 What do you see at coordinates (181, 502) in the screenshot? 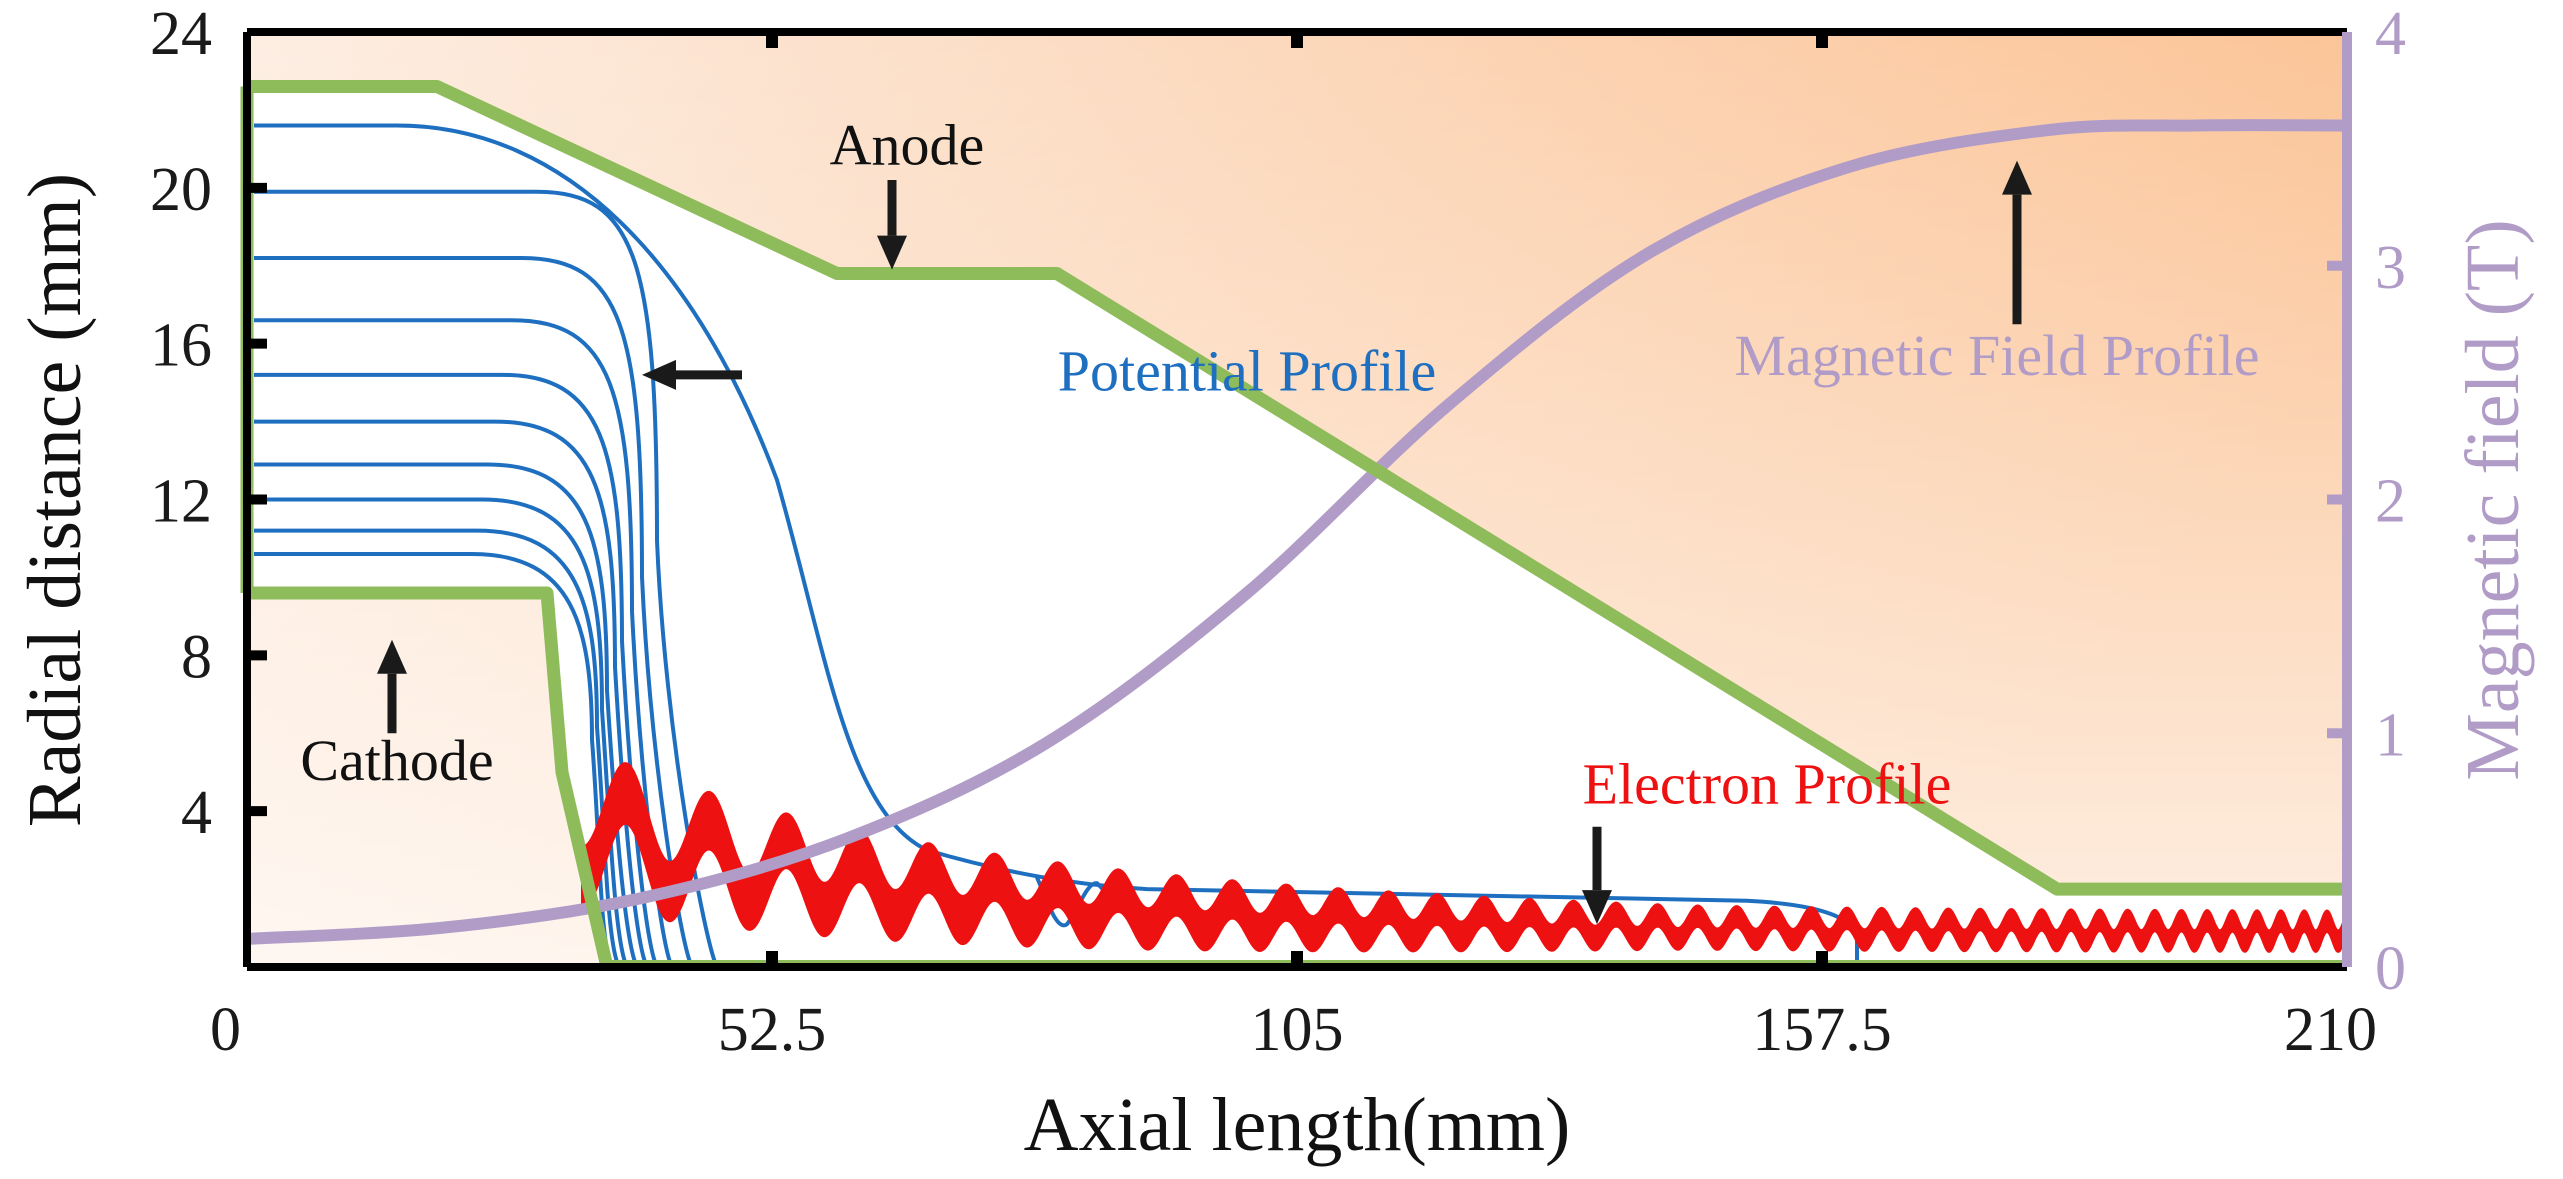
I see `y-tick-label: 12` at bounding box center [181, 502].